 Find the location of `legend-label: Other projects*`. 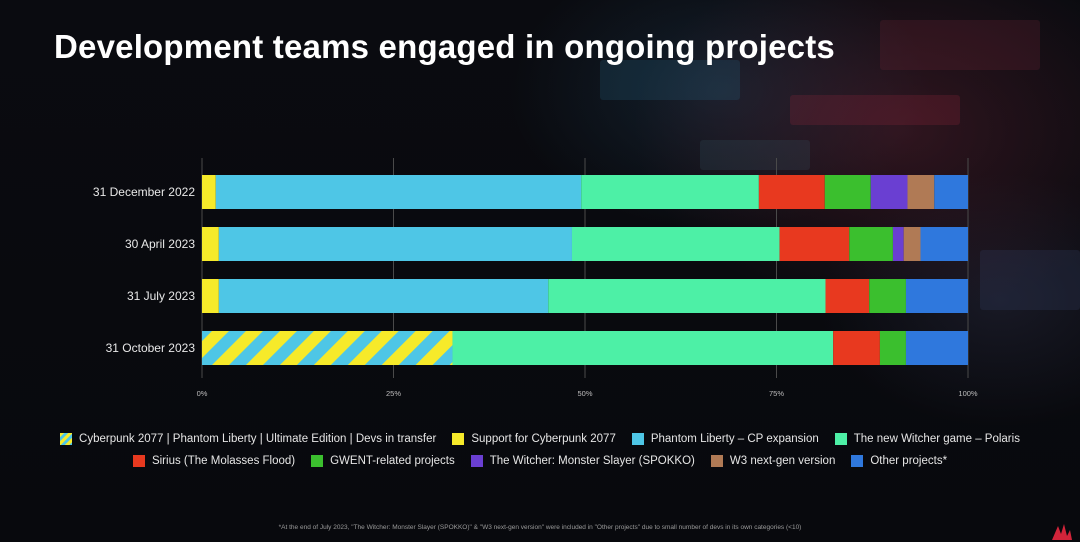

legend-label: Other projects* is located at coordinates (909, 461).